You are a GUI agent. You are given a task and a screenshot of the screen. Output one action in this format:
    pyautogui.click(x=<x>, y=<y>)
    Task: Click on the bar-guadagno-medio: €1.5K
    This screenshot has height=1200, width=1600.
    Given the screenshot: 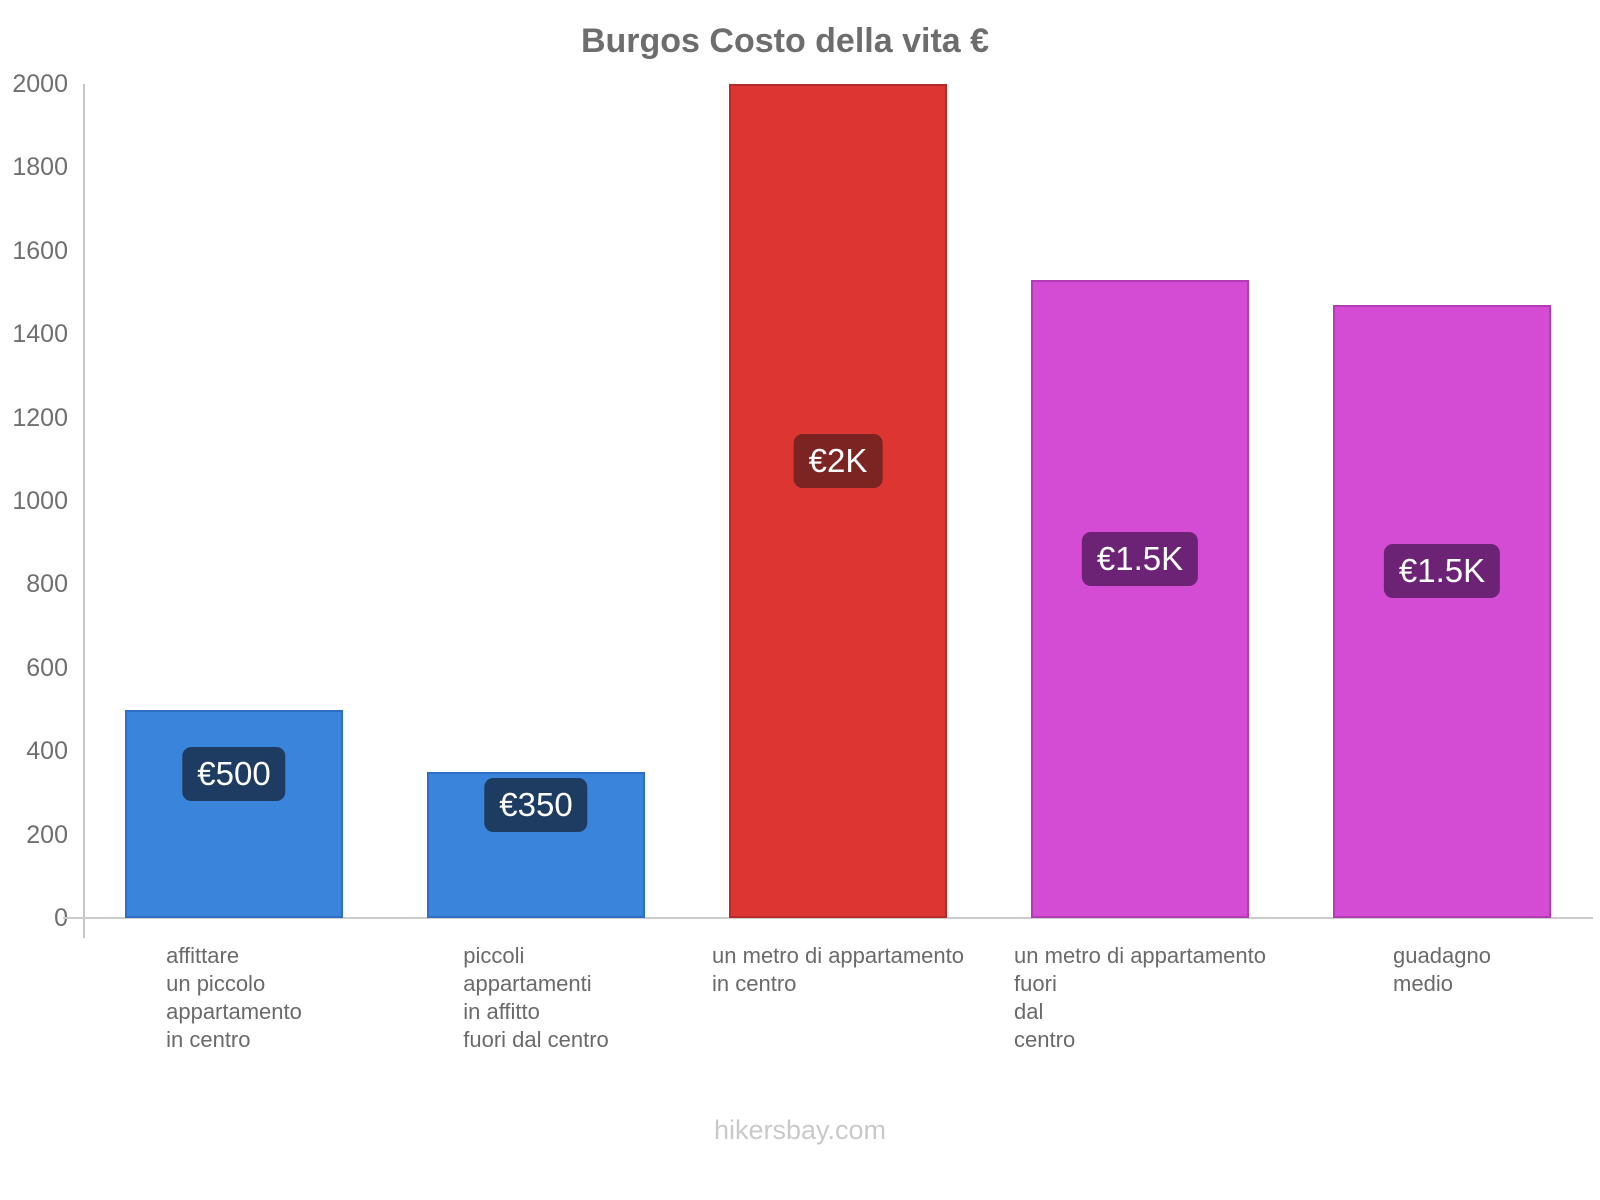 What is the action you would take?
    pyautogui.click(x=1442, y=611)
    